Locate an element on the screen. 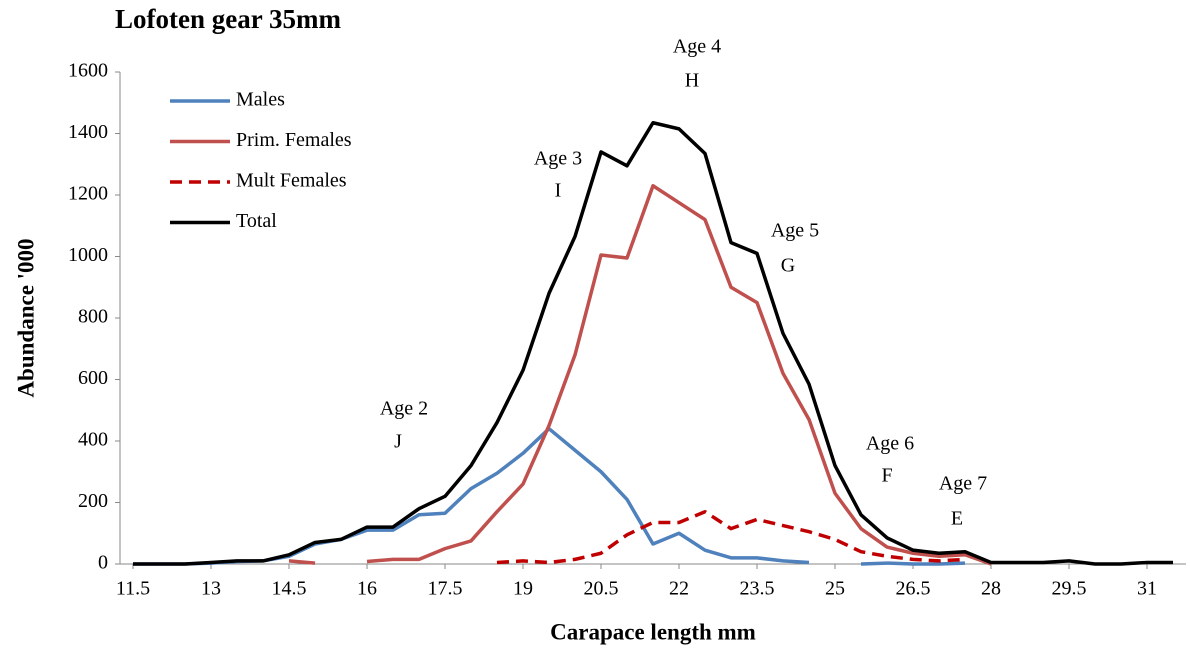 This screenshot has width=1190, height=652. x-axis-label: Carapace length mm is located at coordinates (653, 631).